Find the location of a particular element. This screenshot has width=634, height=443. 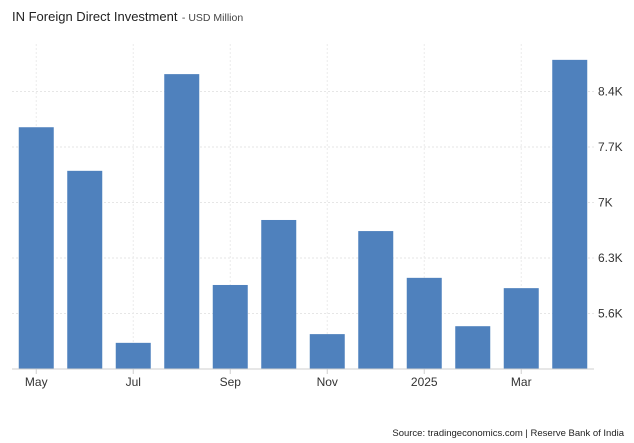

x-tick-label: 2025 is located at coordinates (424, 382).